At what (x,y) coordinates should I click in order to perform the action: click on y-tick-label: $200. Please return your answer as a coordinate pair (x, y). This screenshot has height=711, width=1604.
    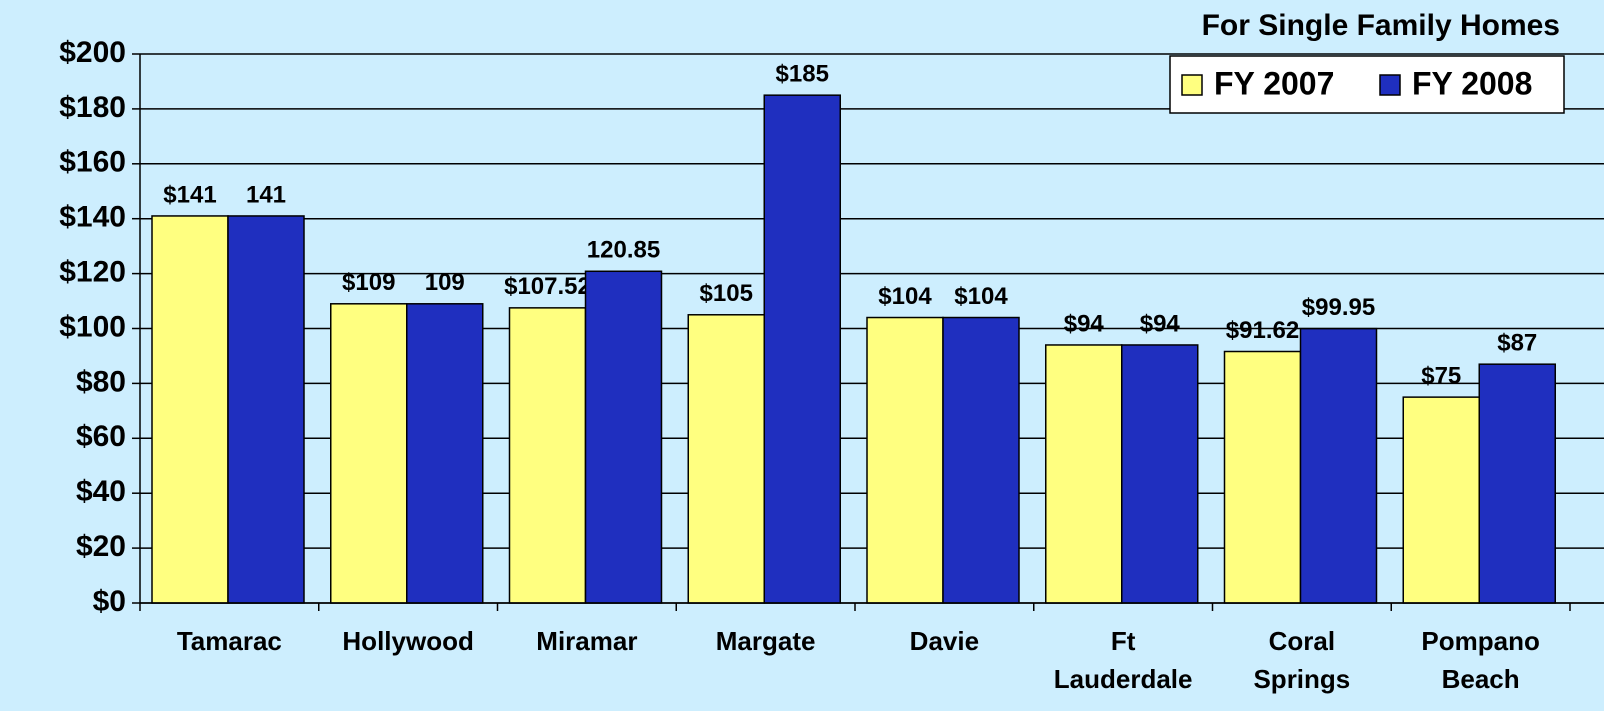
    Looking at the image, I should click on (92, 52).